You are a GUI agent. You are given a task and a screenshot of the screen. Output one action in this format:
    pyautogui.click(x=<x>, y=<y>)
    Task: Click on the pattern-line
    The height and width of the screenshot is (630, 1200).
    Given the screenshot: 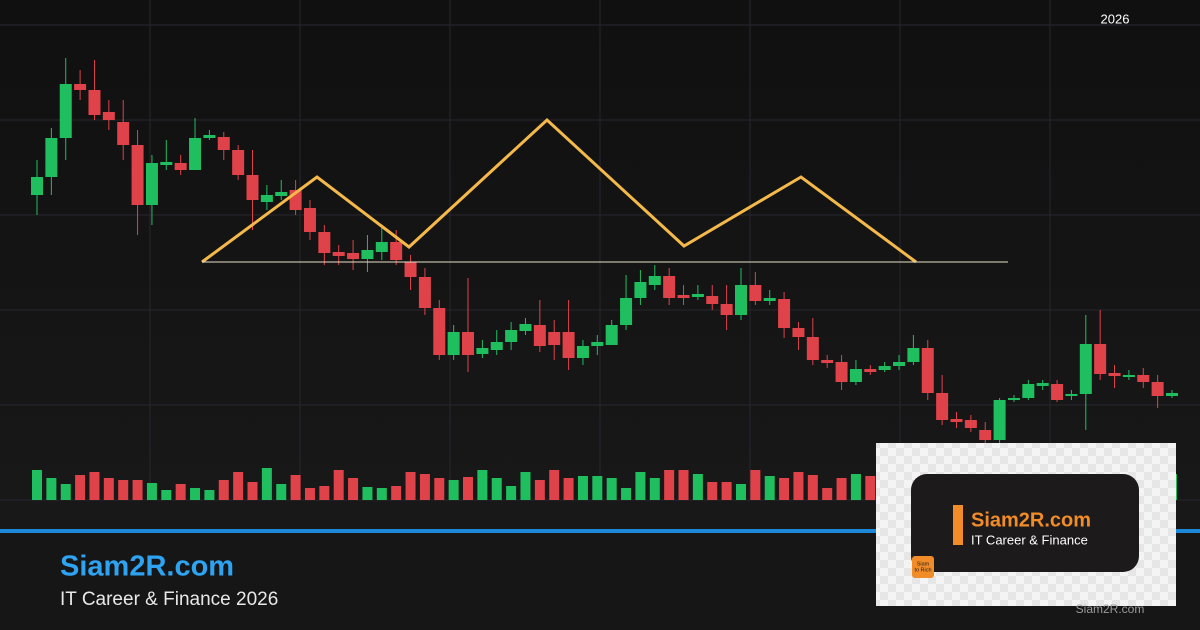 What is the action you would take?
    pyautogui.click(x=559, y=190)
    